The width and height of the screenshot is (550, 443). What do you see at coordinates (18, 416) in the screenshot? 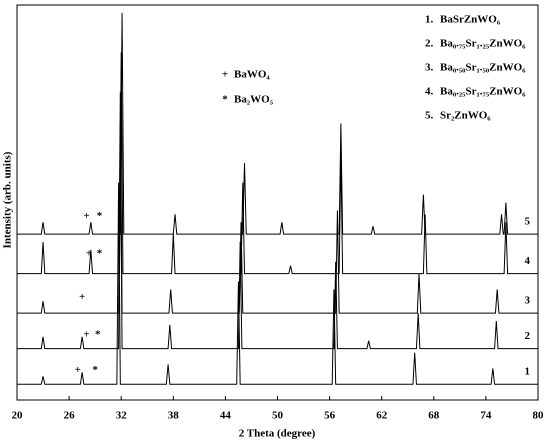
I see `x-tick-label: 20` at bounding box center [18, 416].